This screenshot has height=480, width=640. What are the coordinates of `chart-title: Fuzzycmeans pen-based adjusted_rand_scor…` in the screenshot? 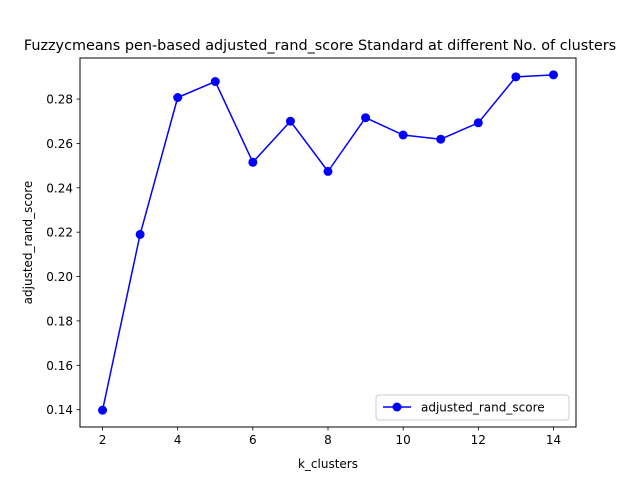 It's located at (320, 46).